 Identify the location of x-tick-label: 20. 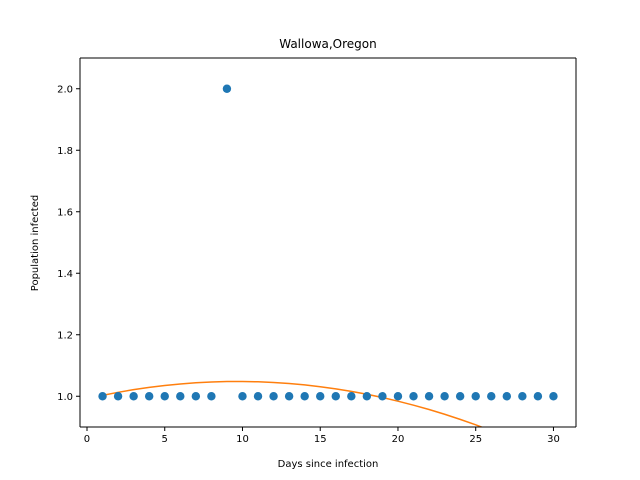
(398, 439).